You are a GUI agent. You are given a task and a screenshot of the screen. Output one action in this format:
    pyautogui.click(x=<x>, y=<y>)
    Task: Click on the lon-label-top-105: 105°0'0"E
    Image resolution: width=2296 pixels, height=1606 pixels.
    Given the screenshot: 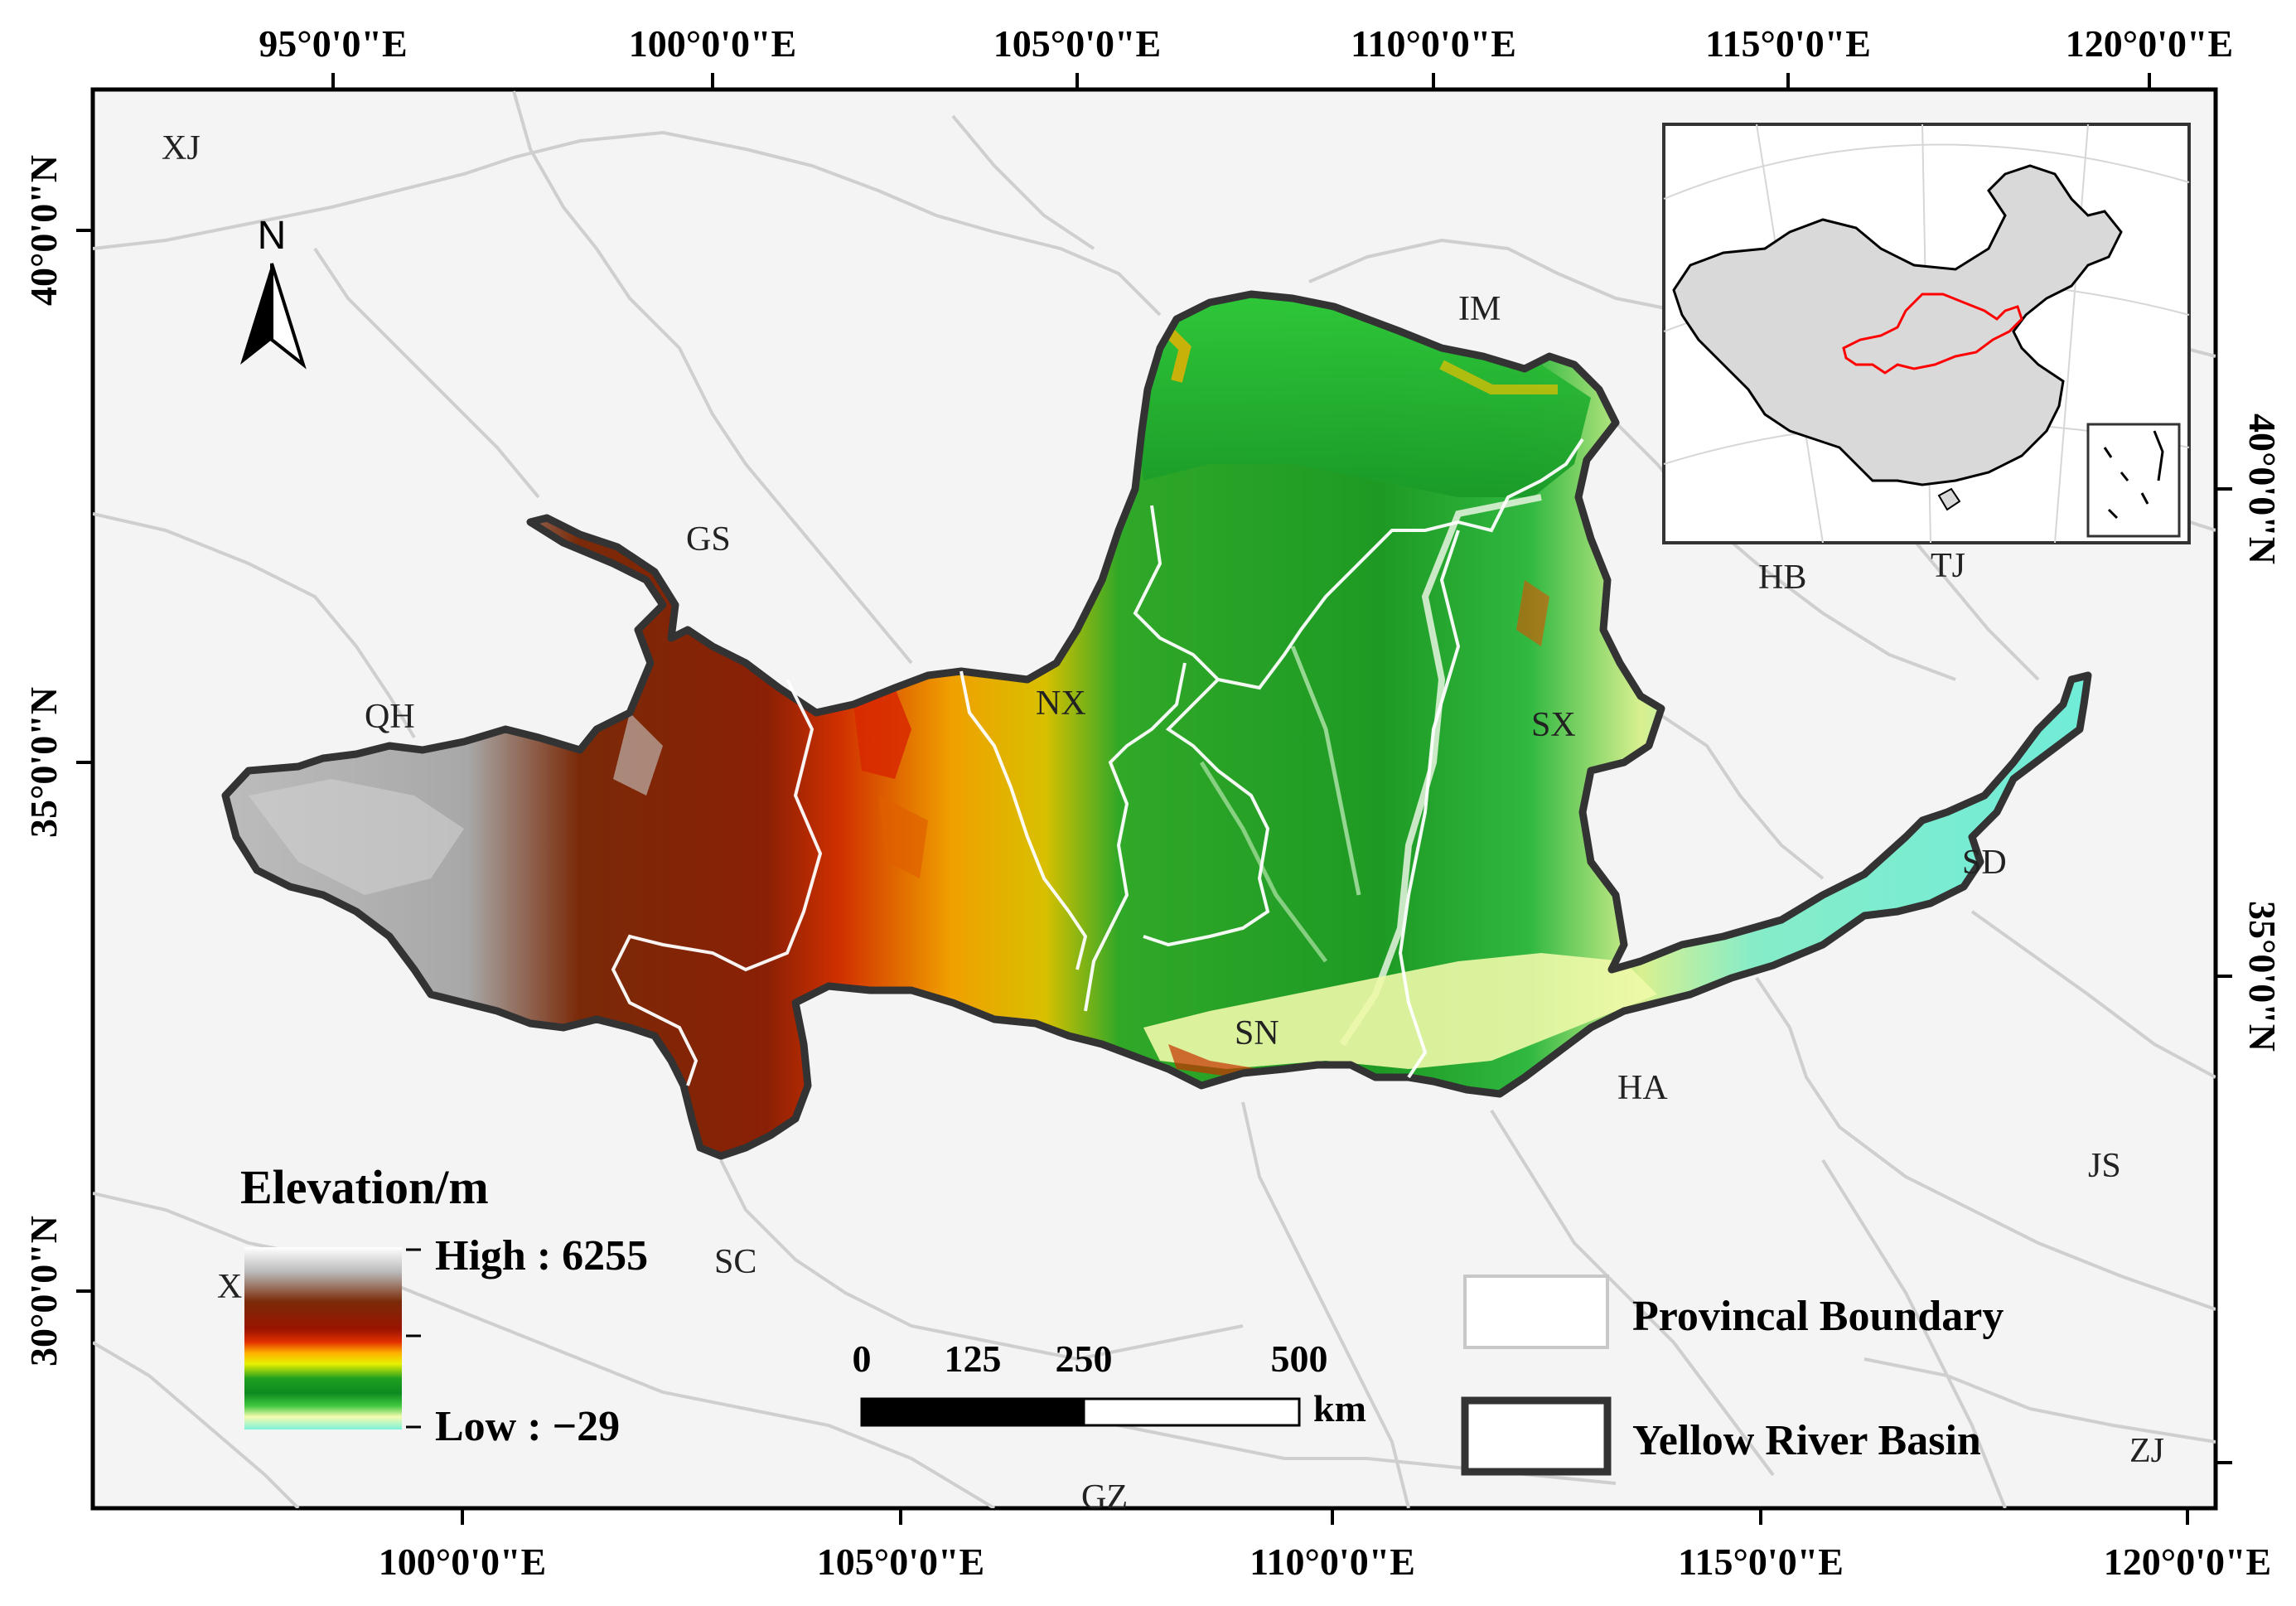 What is the action you would take?
    pyautogui.click(x=1077, y=43)
    